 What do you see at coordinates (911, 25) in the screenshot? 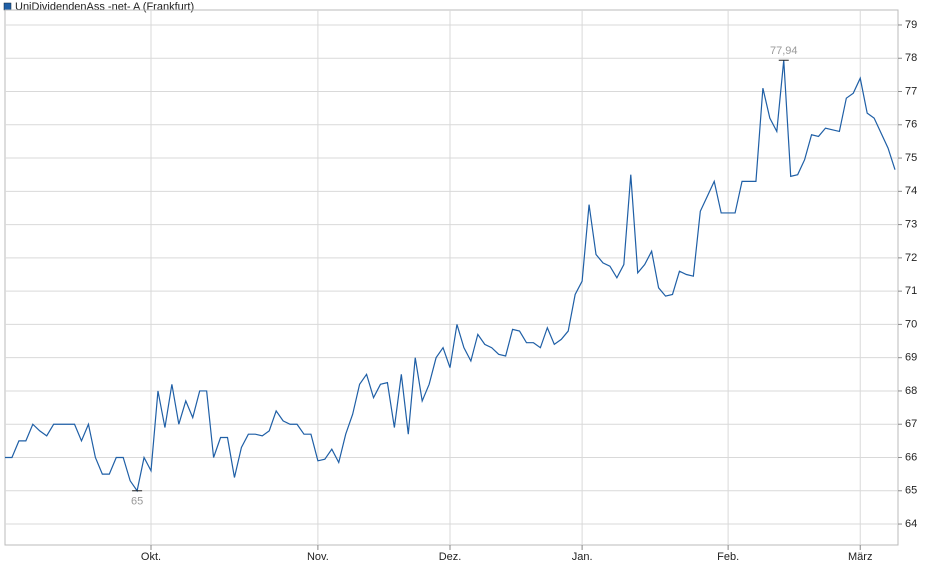
I see `y-tick-label: 79` at bounding box center [911, 25].